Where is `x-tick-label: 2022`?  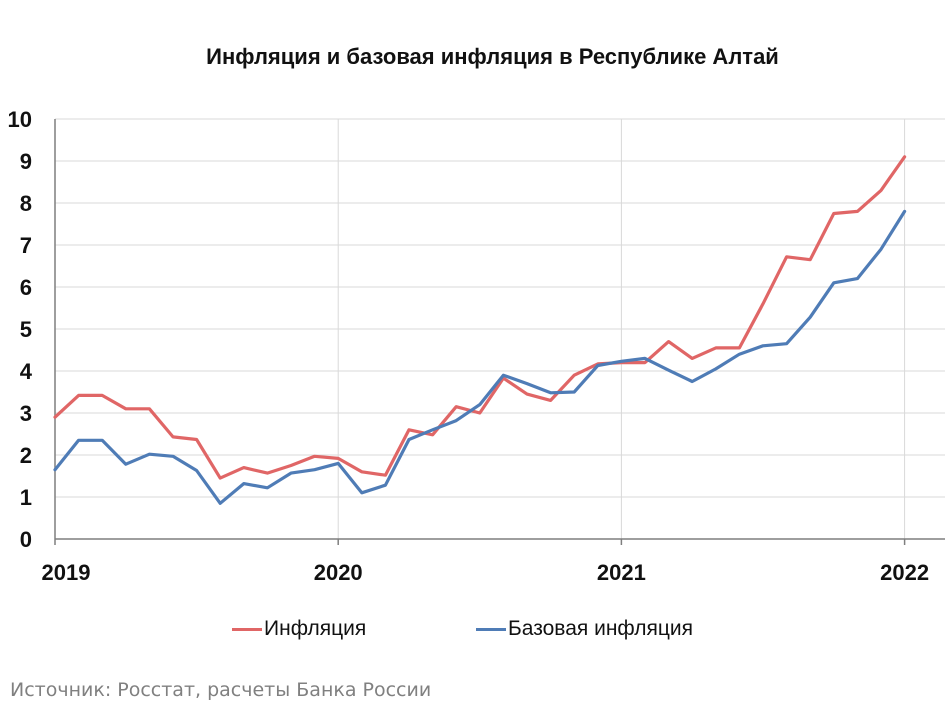
x-tick-label: 2022 is located at coordinates (904, 572).